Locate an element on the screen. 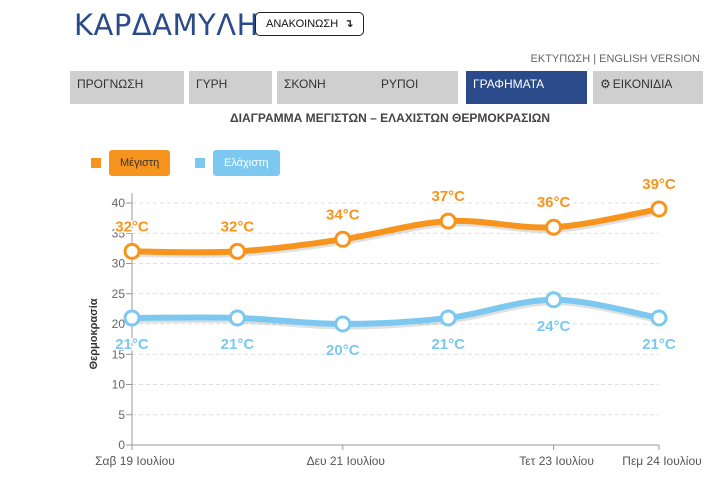 The image size is (720, 492). series-line-max is located at coordinates (395, 231).